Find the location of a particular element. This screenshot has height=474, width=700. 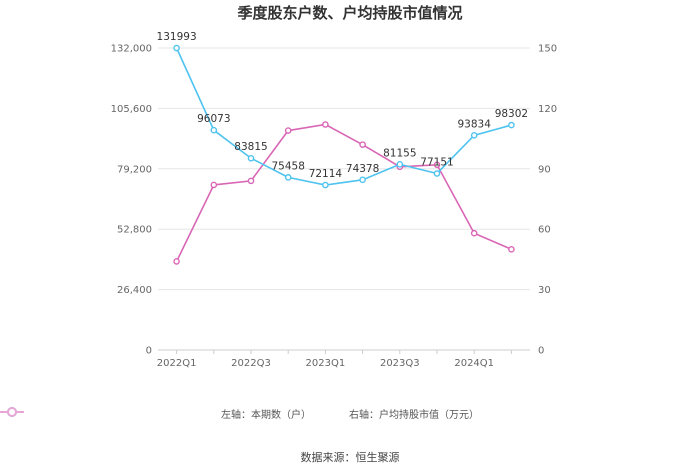

left-axis-ticks: 0 26,400 52,800 79,200 105,600 132,000 is located at coordinates (131, 200).